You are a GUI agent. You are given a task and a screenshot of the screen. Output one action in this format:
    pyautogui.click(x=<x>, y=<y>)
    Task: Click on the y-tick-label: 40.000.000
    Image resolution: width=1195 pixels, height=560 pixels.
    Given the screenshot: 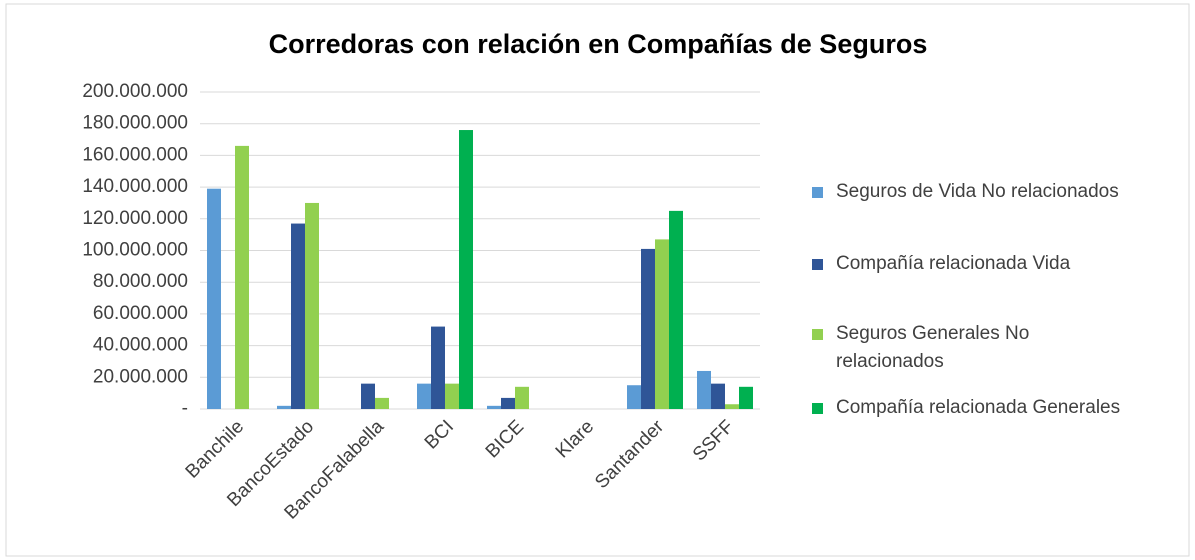 What is the action you would take?
    pyautogui.click(x=140, y=345)
    